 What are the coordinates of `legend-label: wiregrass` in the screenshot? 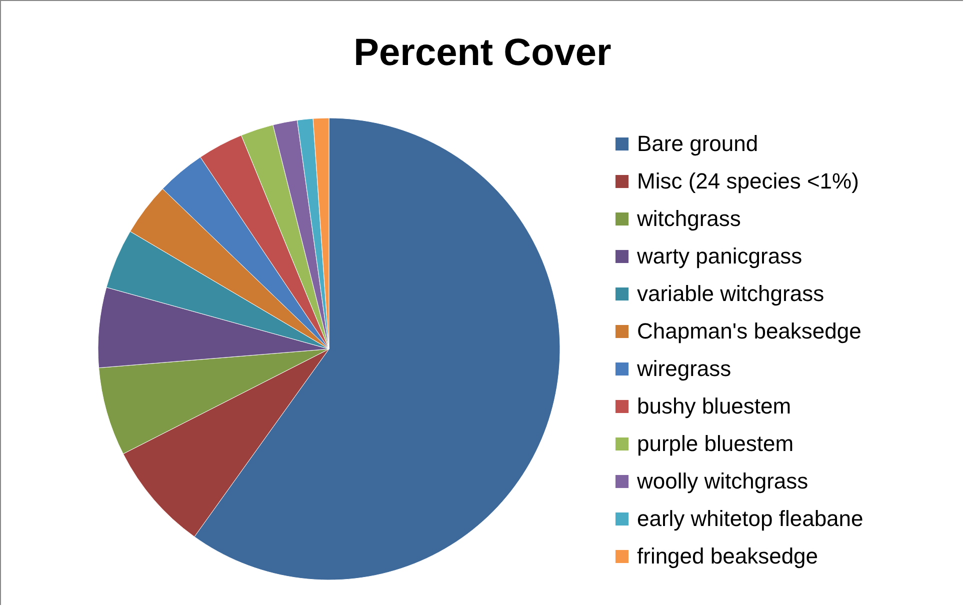 It's located at (684, 368).